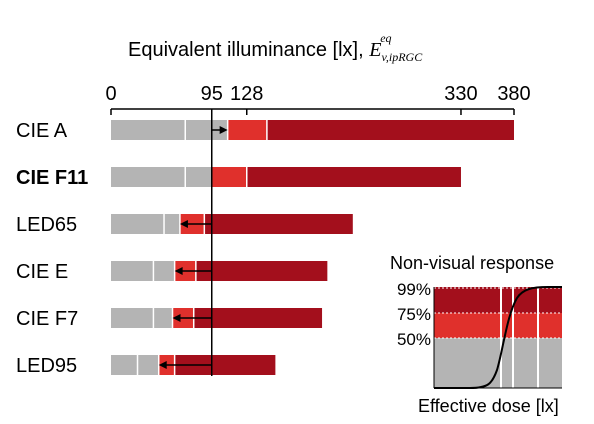  Describe the element at coordinates (414, 289) in the screenshot. I see `inset-level-99: 99%` at that location.